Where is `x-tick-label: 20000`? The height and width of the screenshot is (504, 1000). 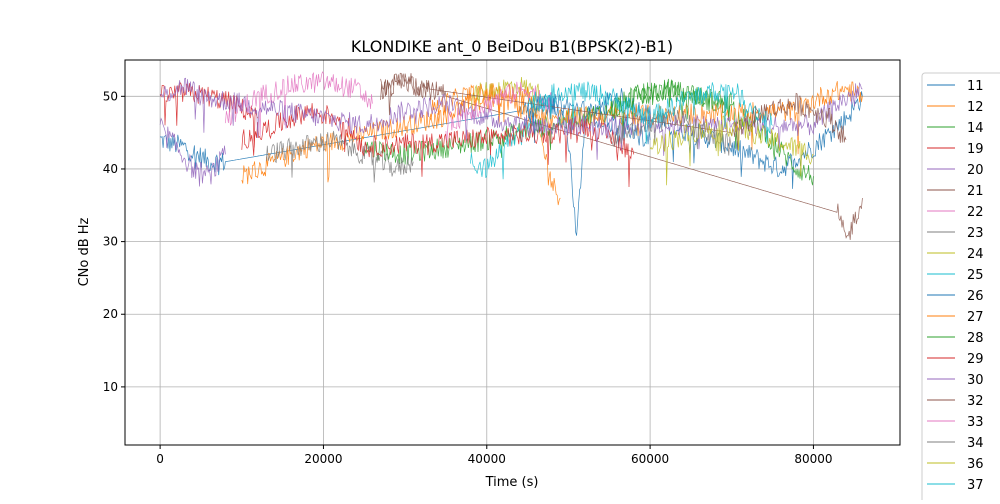
x-tick-label: 20000 is located at coordinates (323, 459).